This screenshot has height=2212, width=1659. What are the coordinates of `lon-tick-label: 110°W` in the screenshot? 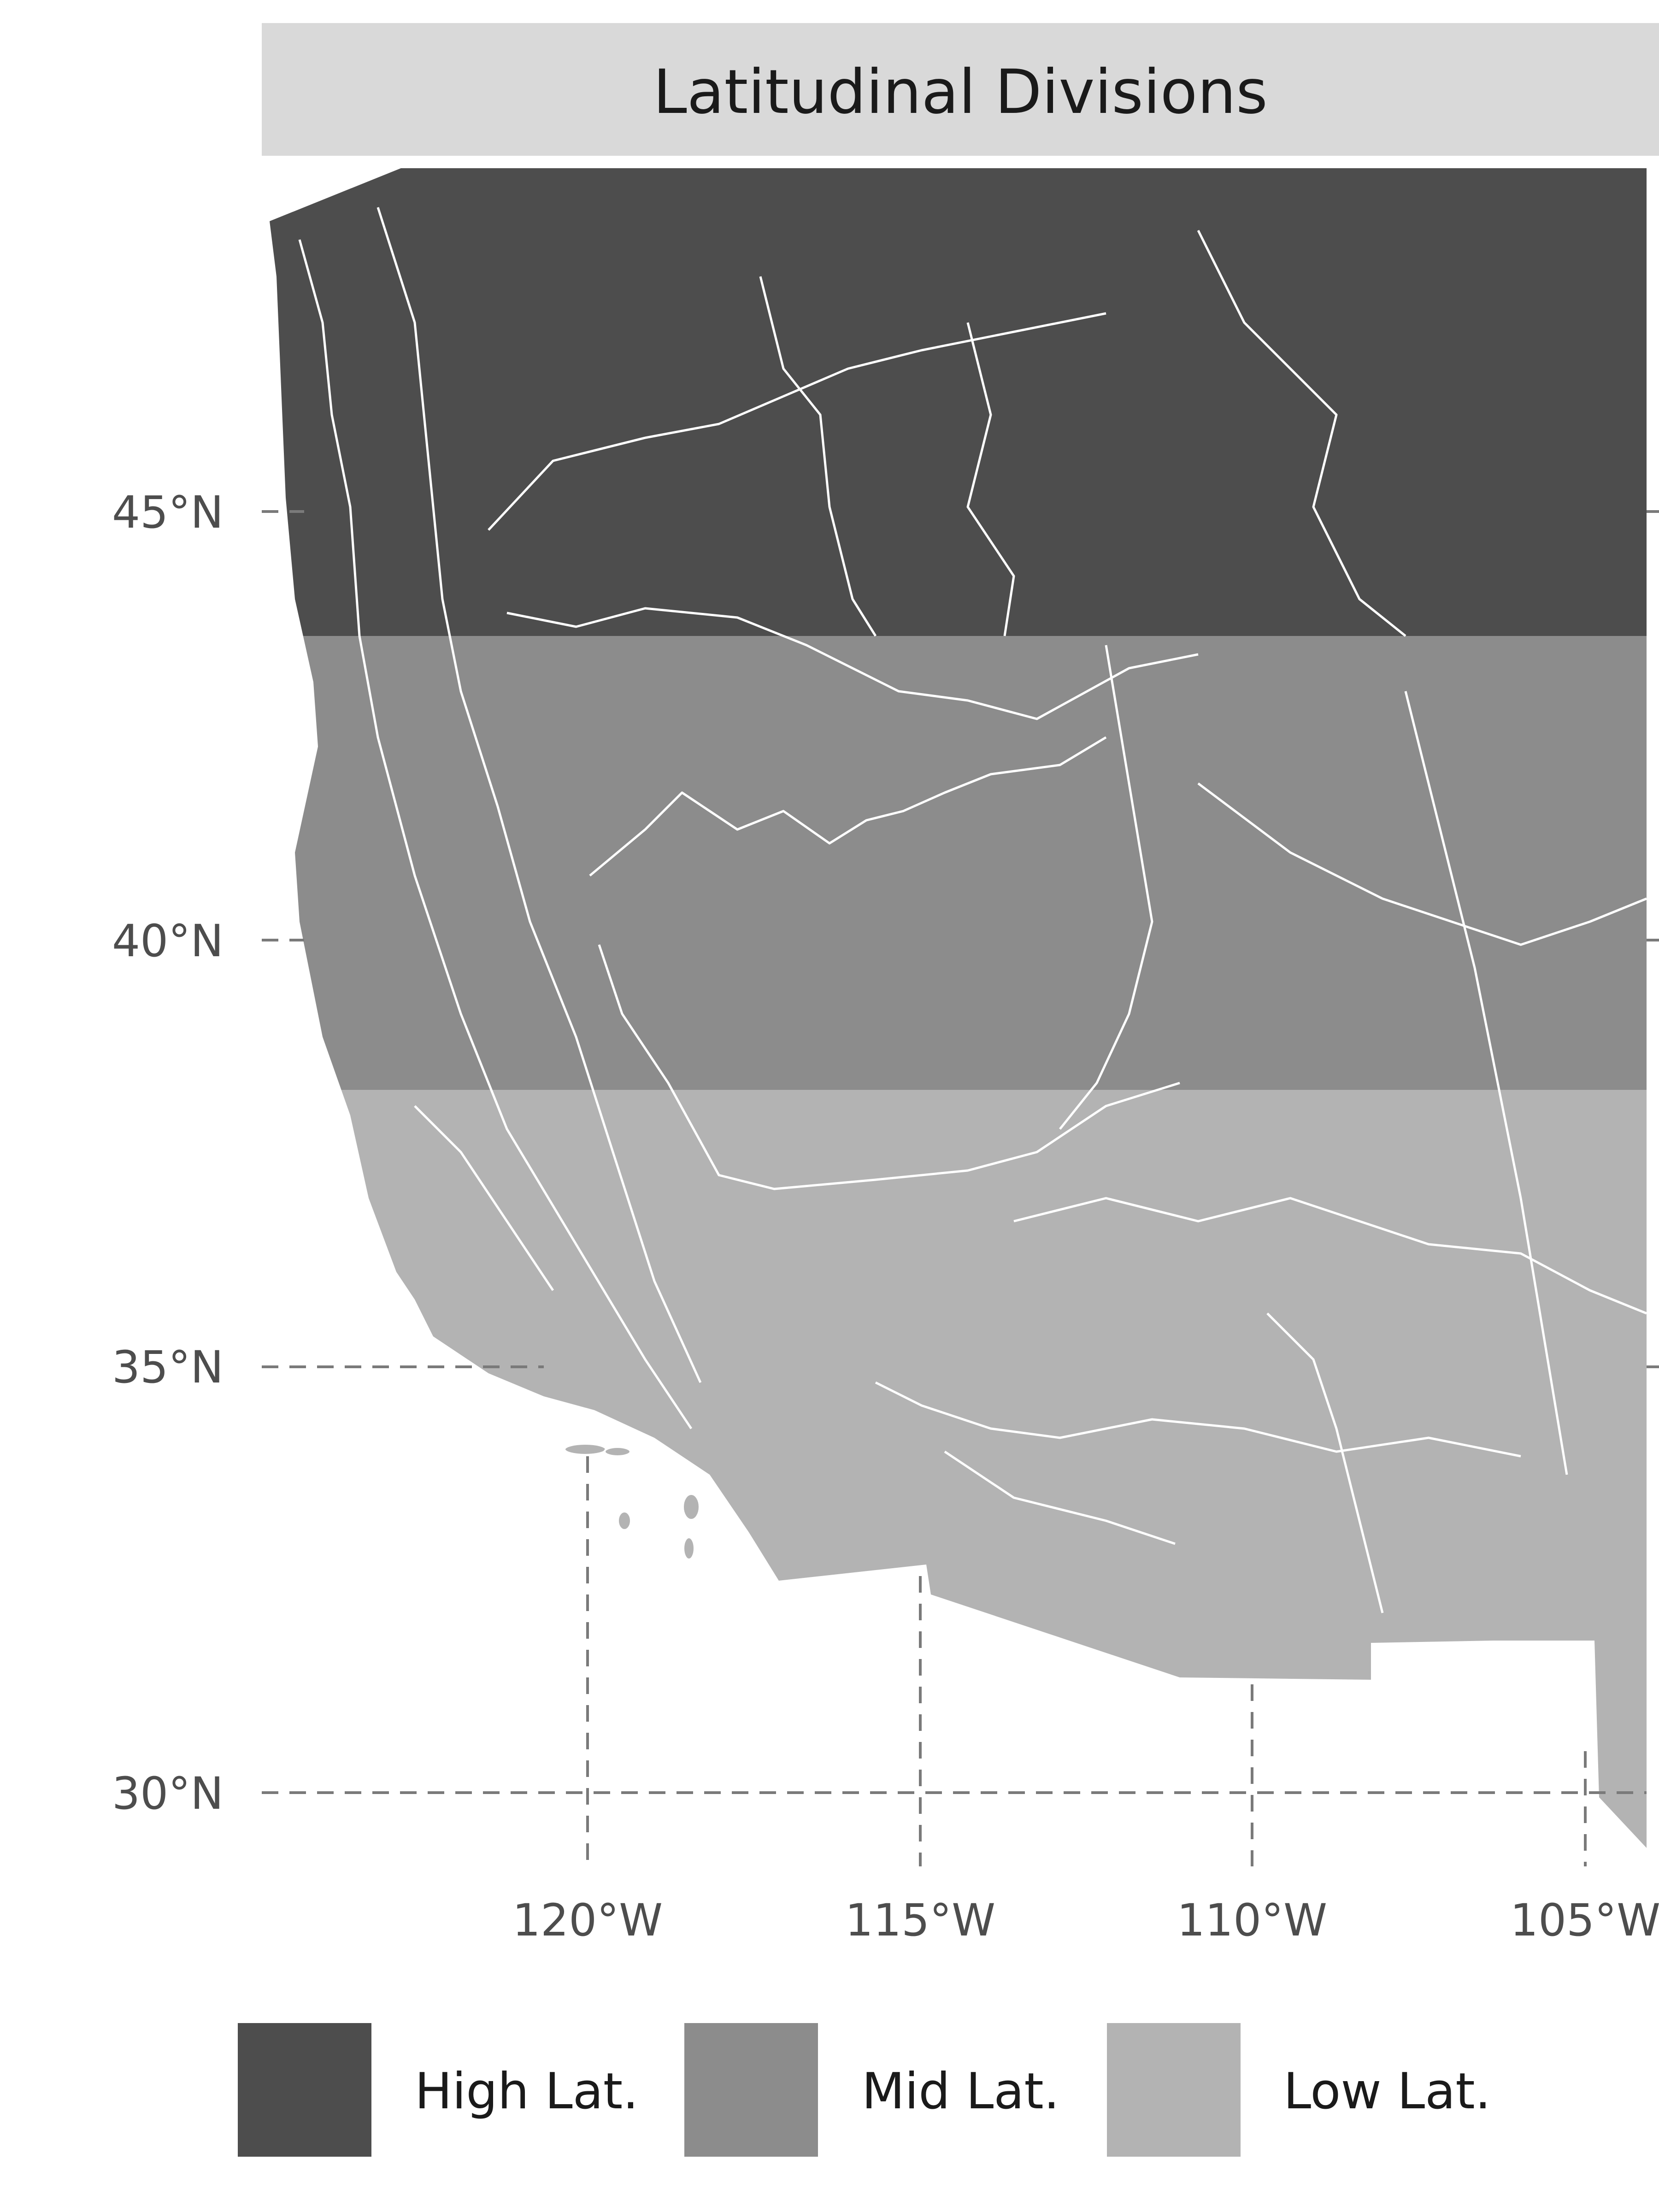 It's located at (1252, 1920).